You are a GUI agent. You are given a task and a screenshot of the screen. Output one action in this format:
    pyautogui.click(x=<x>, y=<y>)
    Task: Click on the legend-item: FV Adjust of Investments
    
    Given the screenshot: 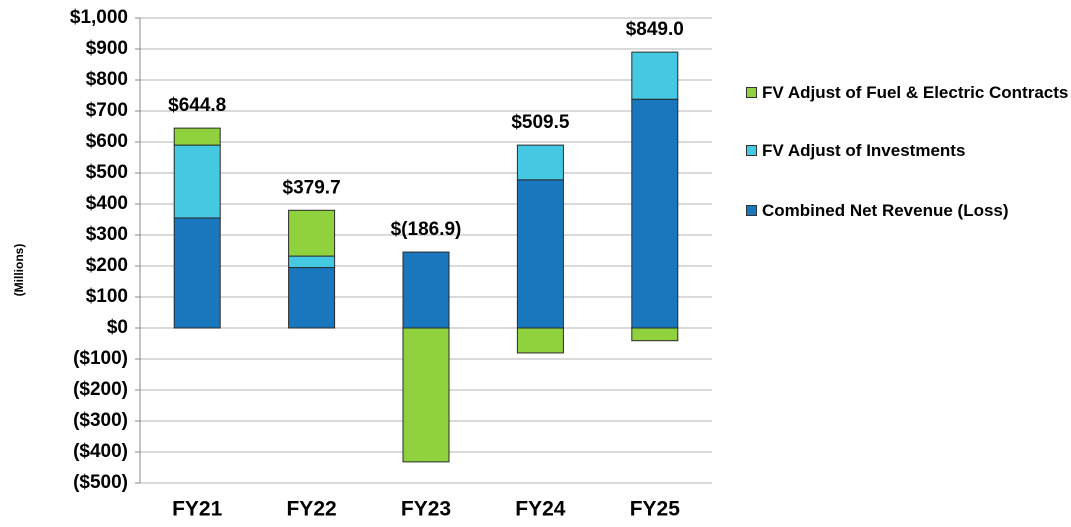 What is the action you would take?
    pyautogui.click(x=908, y=150)
    